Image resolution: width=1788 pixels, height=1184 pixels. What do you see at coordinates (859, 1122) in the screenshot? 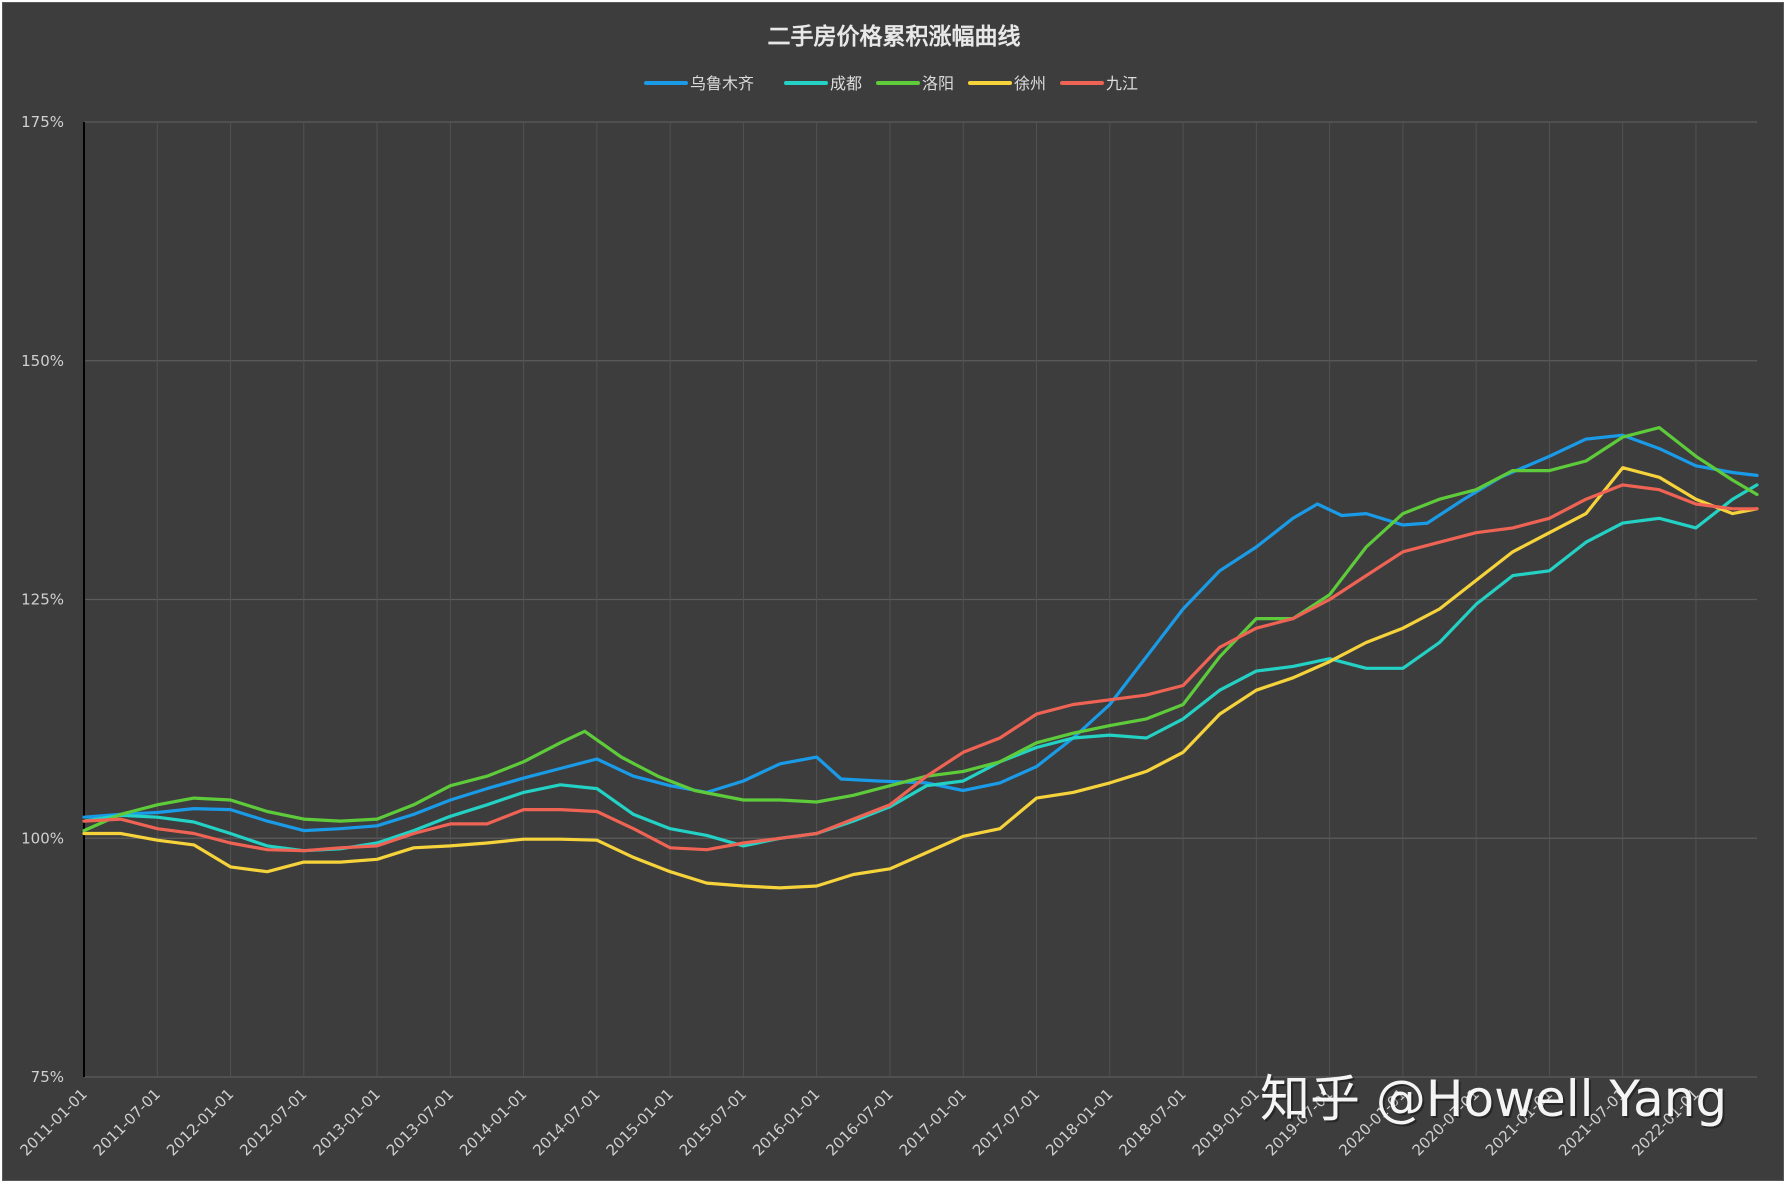
I see `x-tick-label: 2016-07-01` at bounding box center [859, 1122].